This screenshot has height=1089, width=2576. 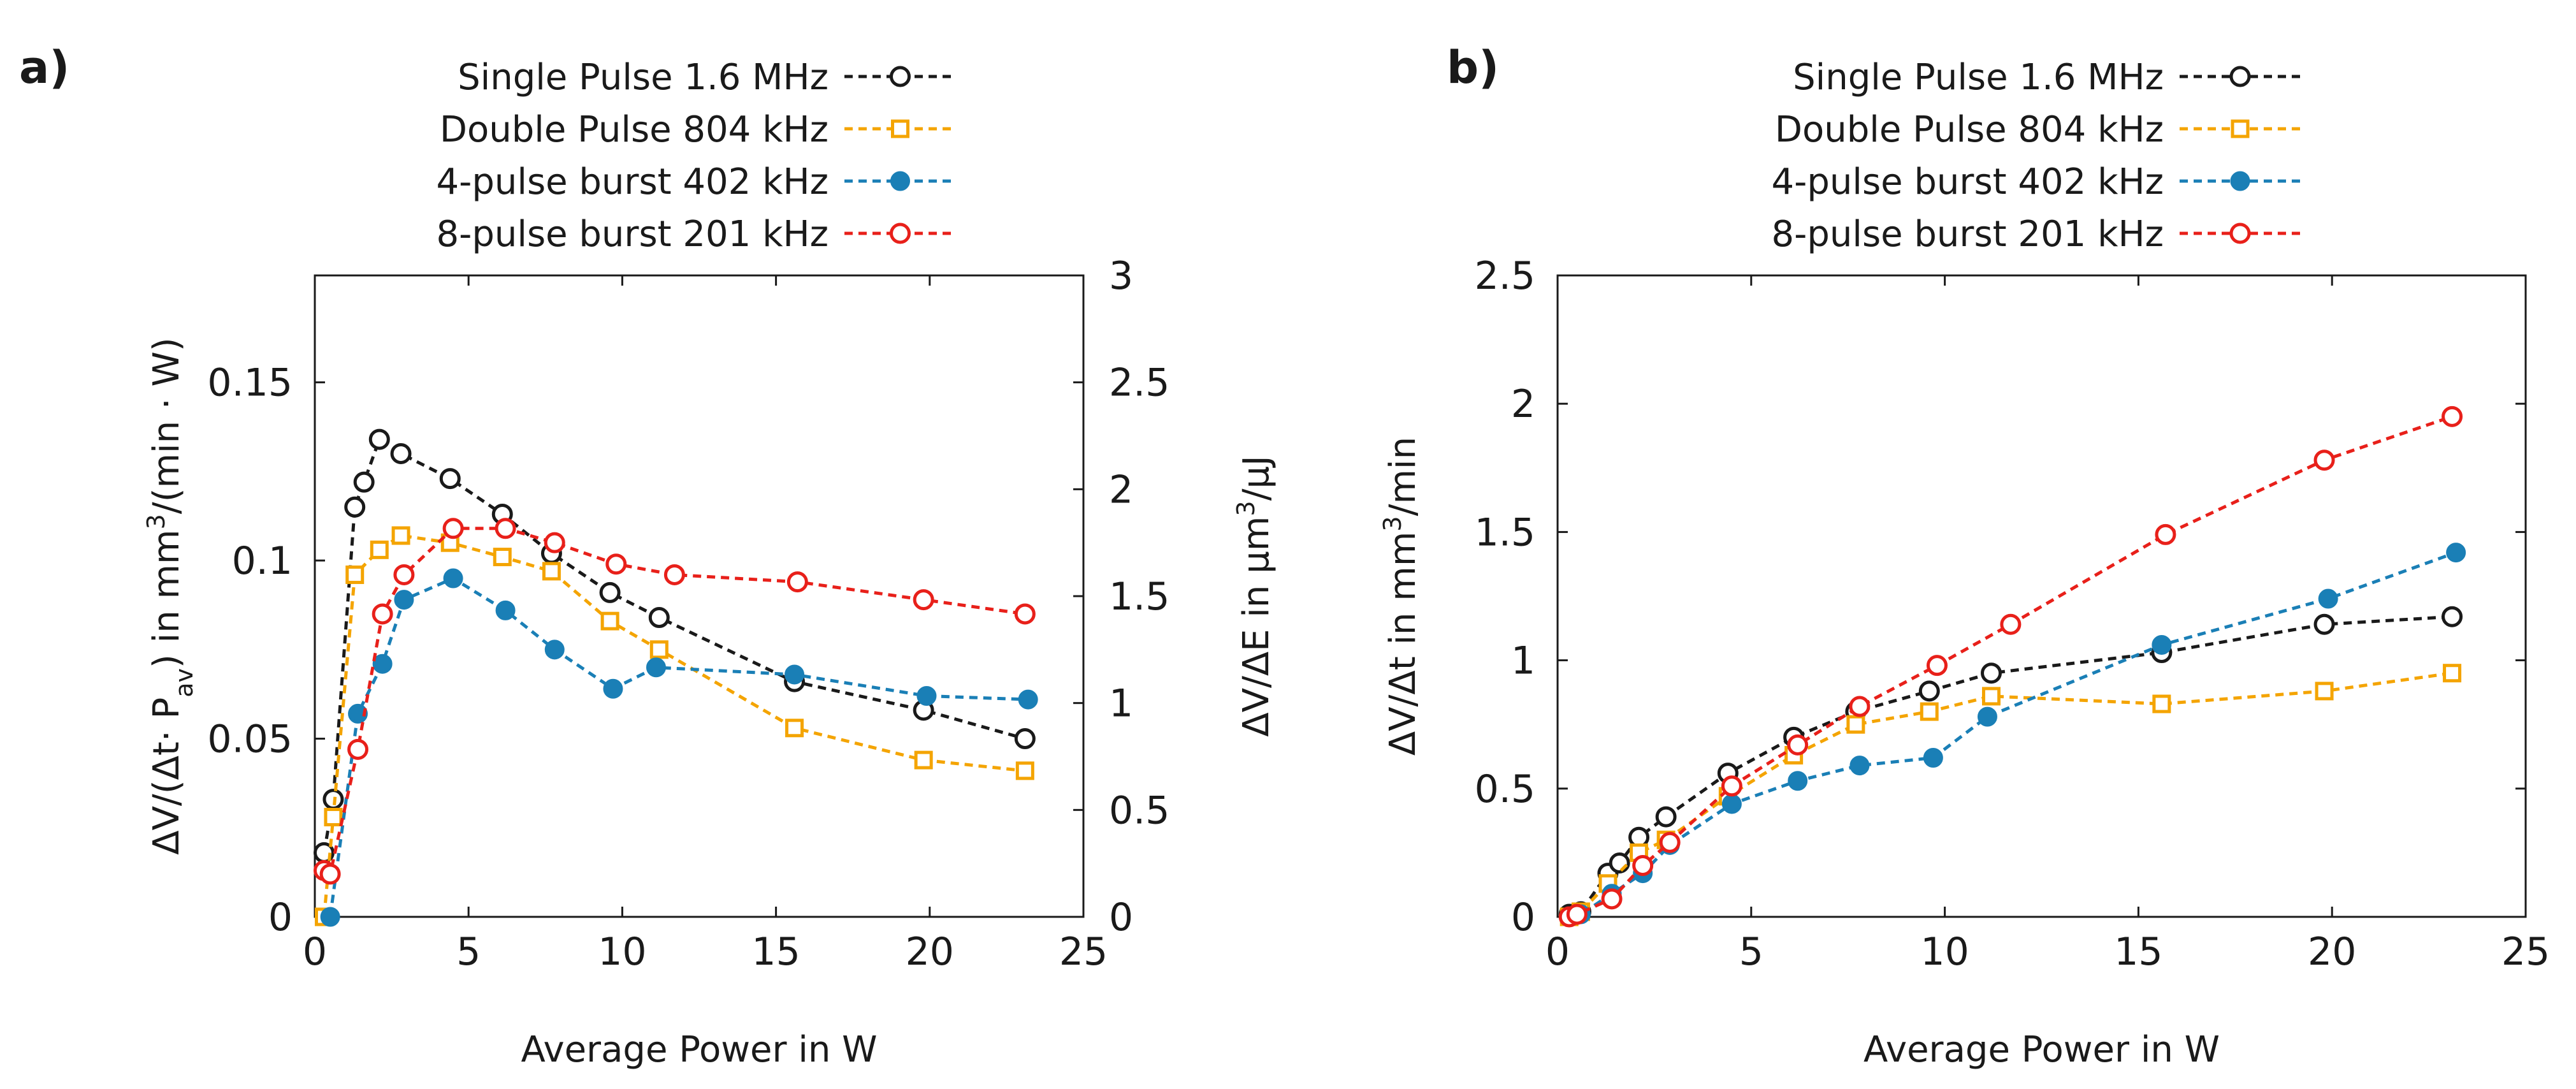 What do you see at coordinates (1254, 595) in the screenshot?
I see `y2-axis-title: ΔV/ΔE in μm3/μJ` at bounding box center [1254, 595].